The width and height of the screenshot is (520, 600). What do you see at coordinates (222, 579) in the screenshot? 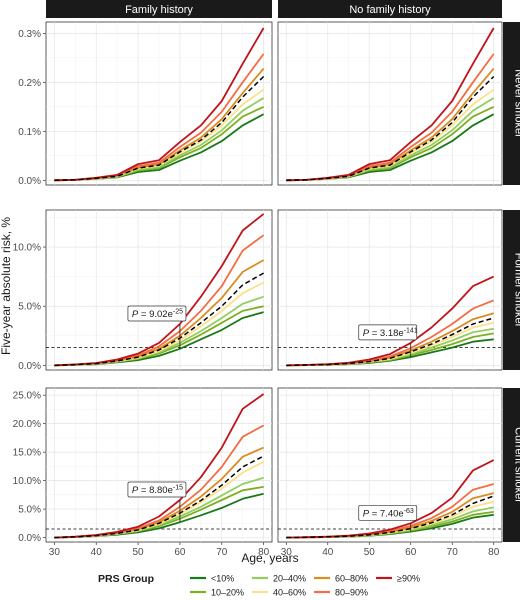
I see `legend-label: <10%` at bounding box center [222, 579].